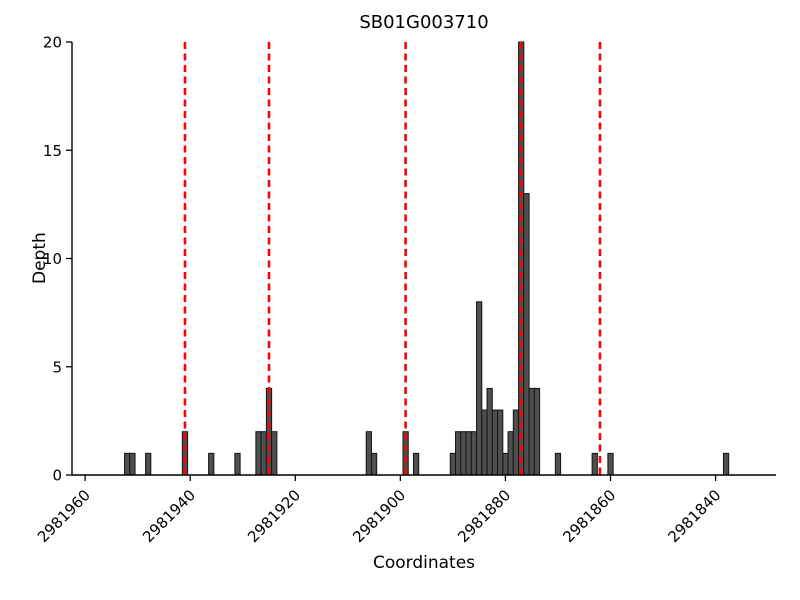 The width and height of the screenshot is (800, 600). Describe the element at coordinates (379, 516) in the screenshot. I see `x-tick-label: 2981900` at that location.